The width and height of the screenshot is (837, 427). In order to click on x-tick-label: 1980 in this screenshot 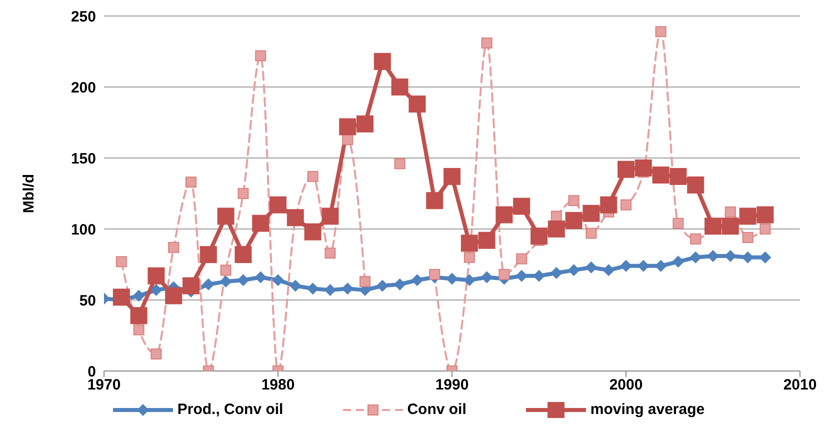, I will do `click(278, 385)`.